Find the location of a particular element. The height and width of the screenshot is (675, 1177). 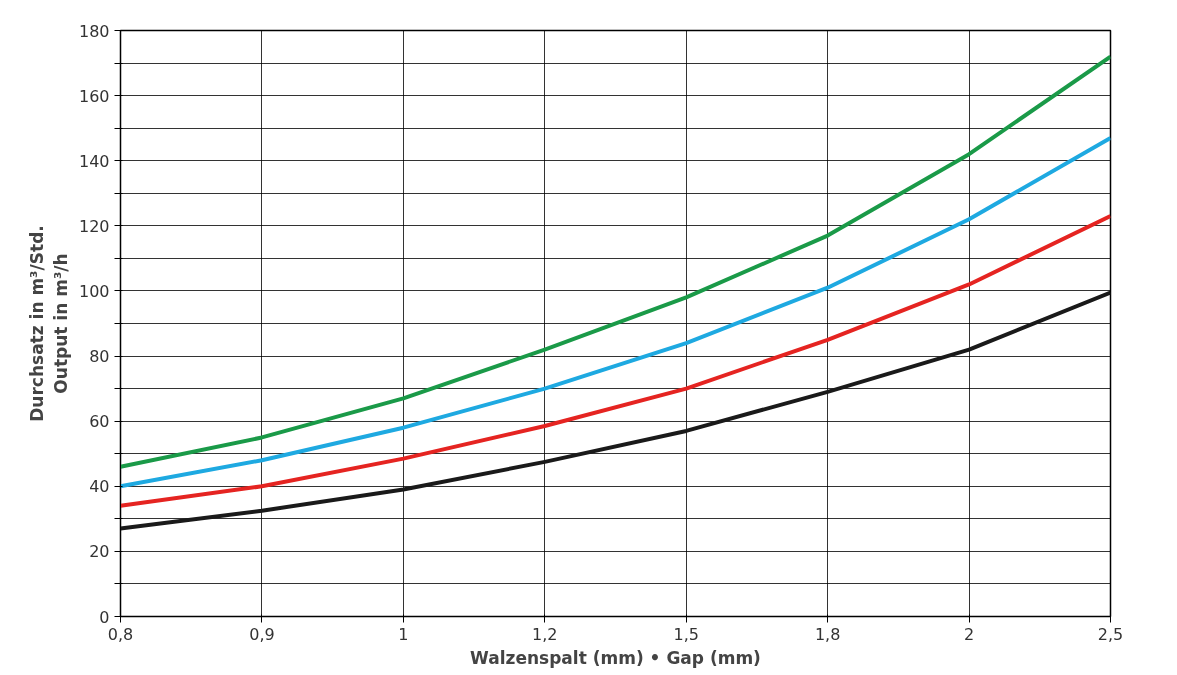

x-tick-label: 1,2 is located at coordinates (545, 634).